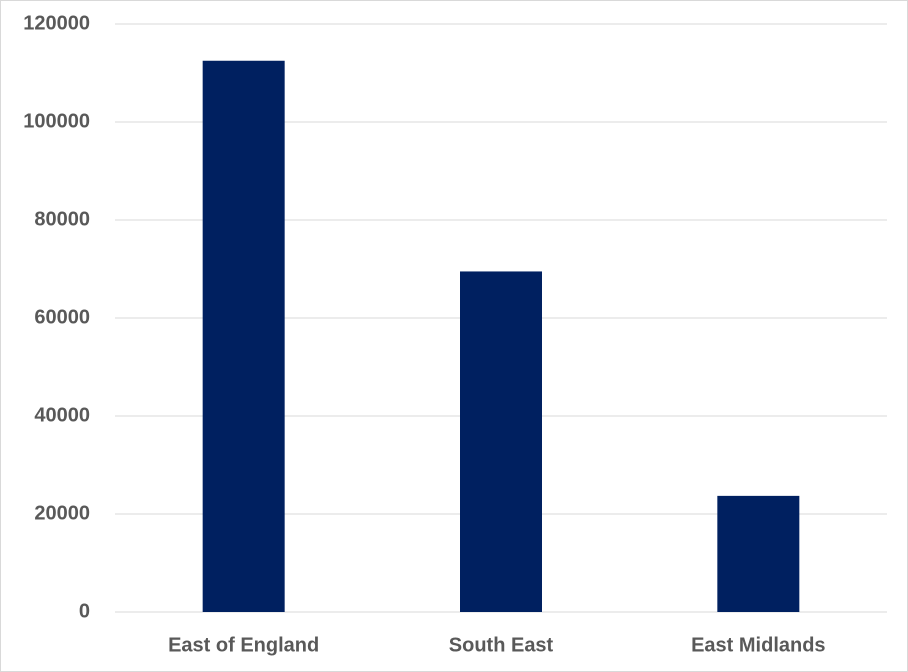  I want to click on y-tick-label: 60000, so click(62, 317).